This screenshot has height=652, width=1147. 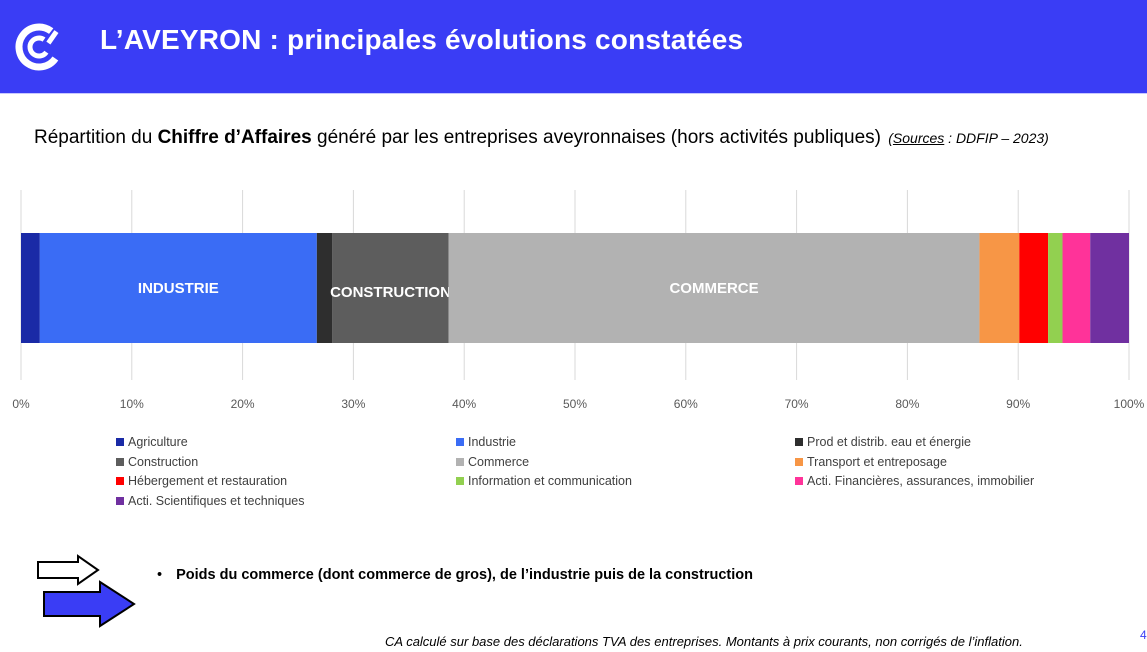 I want to click on legend-item: Information et communication, so click(x=544, y=481).